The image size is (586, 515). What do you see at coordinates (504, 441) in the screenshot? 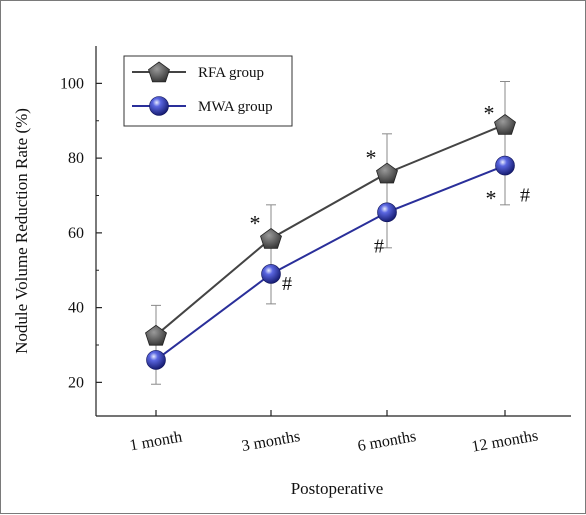
I see `x-tick-label: 12 months` at bounding box center [504, 441].